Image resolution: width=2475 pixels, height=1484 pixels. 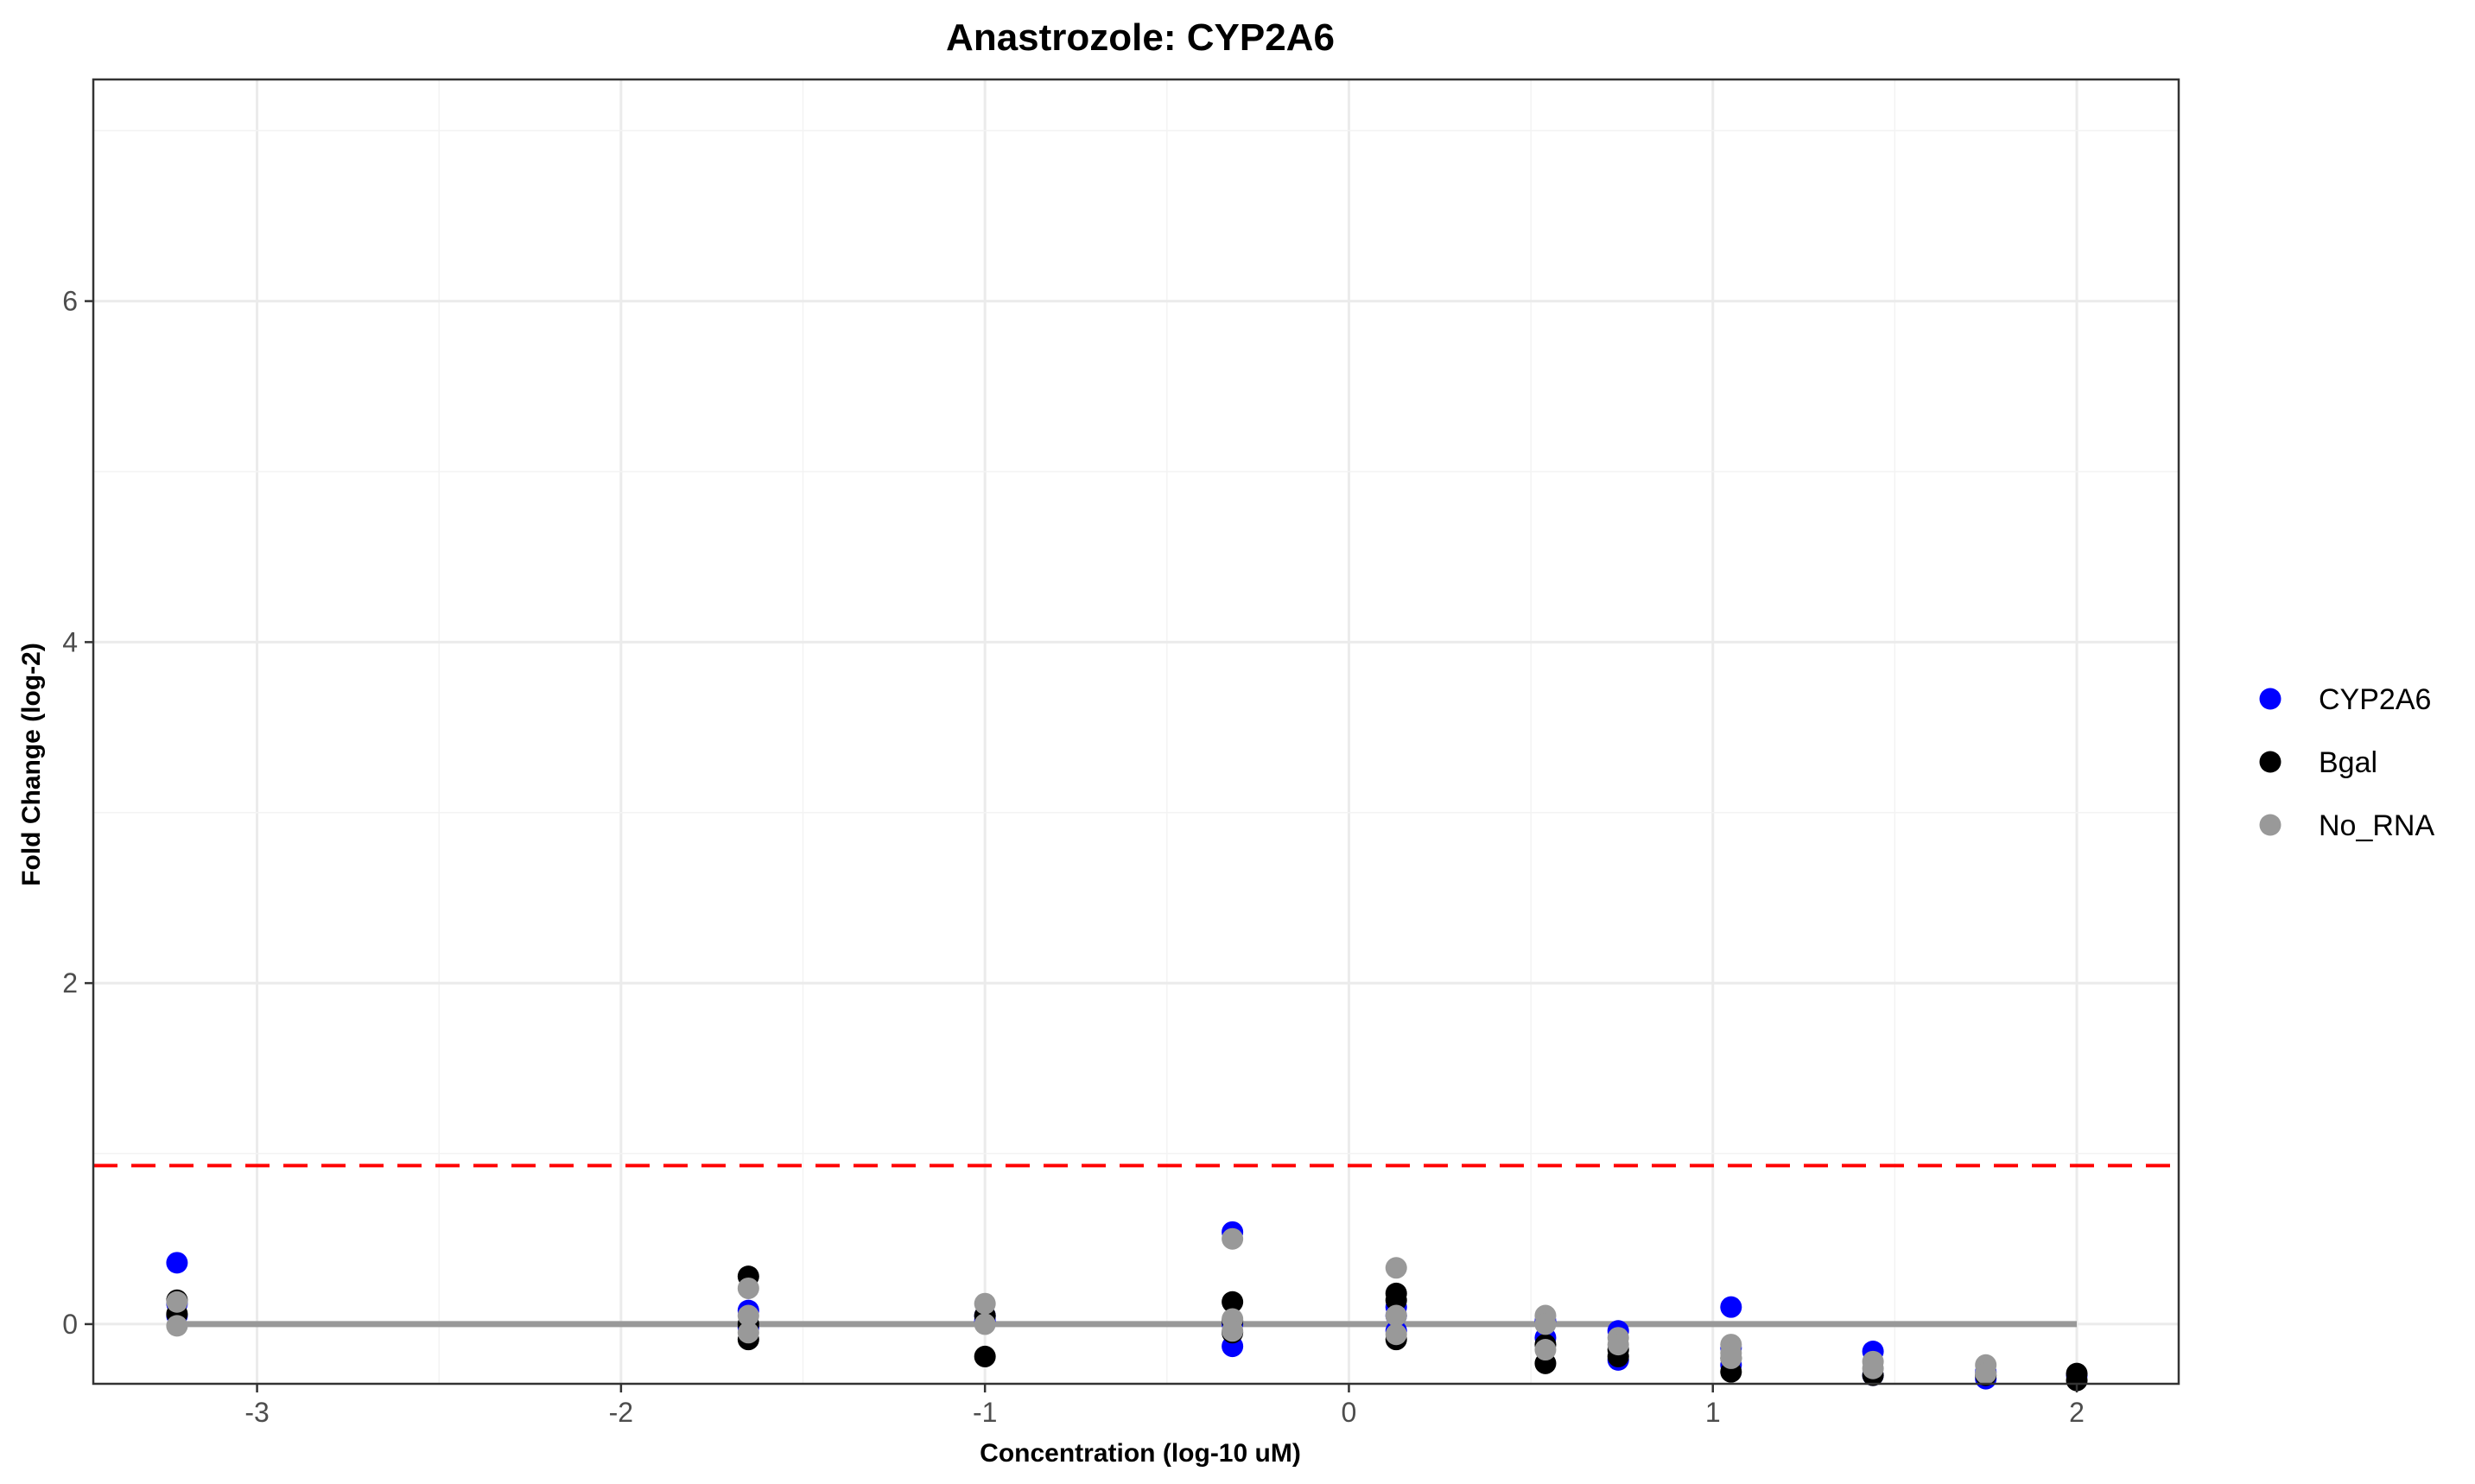 What do you see at coordinates (77, 813) in the screenshot?
I see `y-axis: 0 2 4 6` at bounding box center [77, 813].